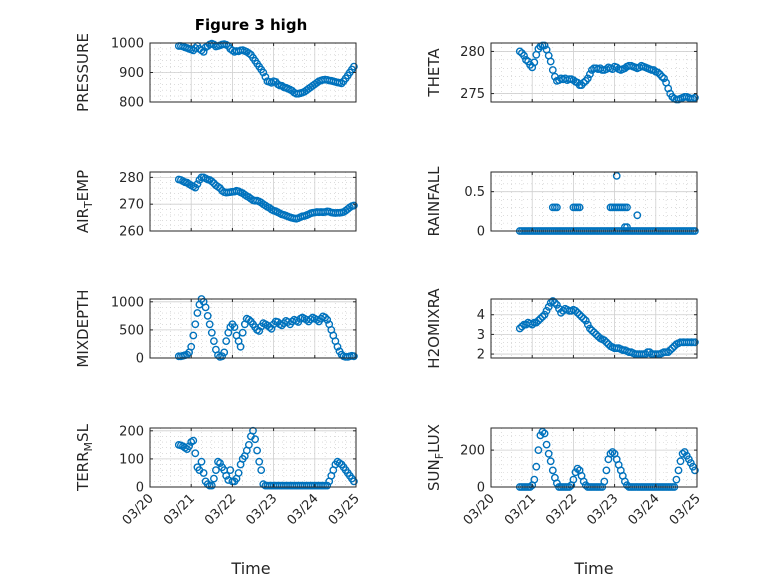 Image resolution: width=778 pixels, height=583 pixels. Describe the element at coordinates (131, 459) in the screenshot. I see `y-tick-label: 100` at that location.